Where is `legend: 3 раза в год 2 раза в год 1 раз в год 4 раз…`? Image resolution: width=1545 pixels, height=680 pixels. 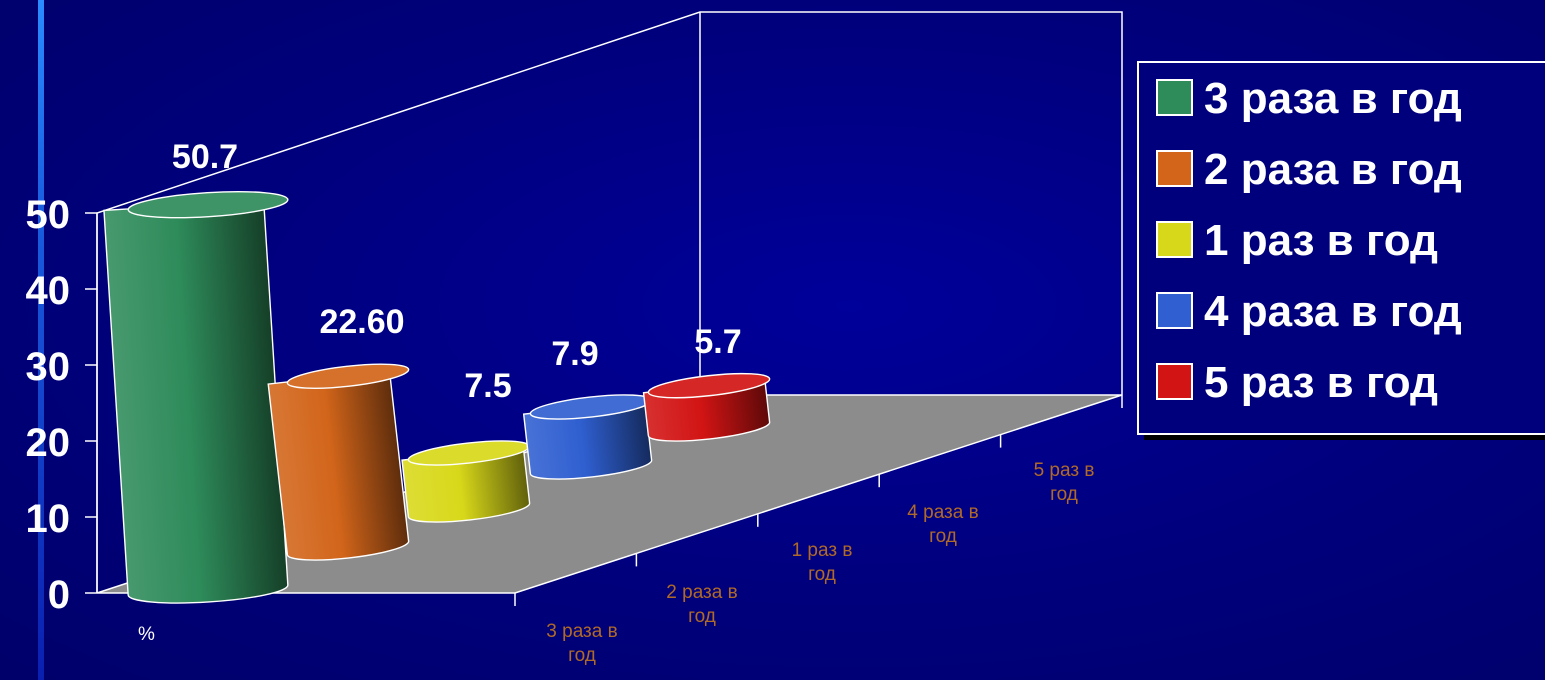 legend: 3 раза в год 2 раза в год 1 раз в год 4 раз… is located at coordinates (1341, 250).